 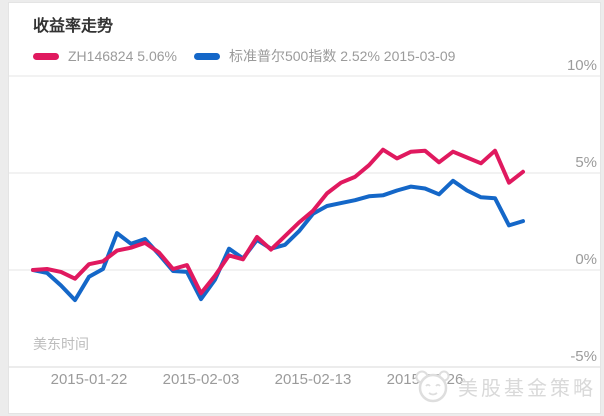 I want to click on mascot-face-icon, so click(x=432, y=386).